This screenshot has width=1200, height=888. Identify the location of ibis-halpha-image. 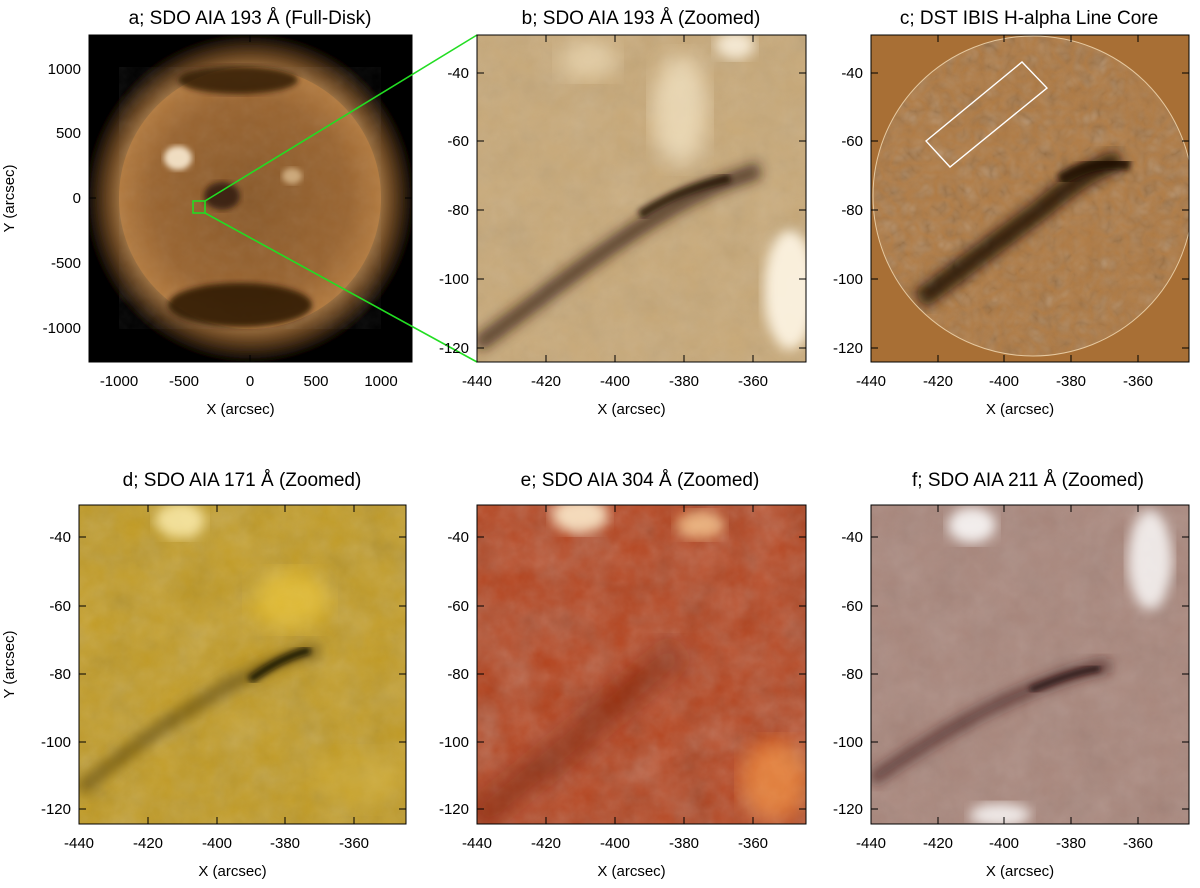
(1030, 198).